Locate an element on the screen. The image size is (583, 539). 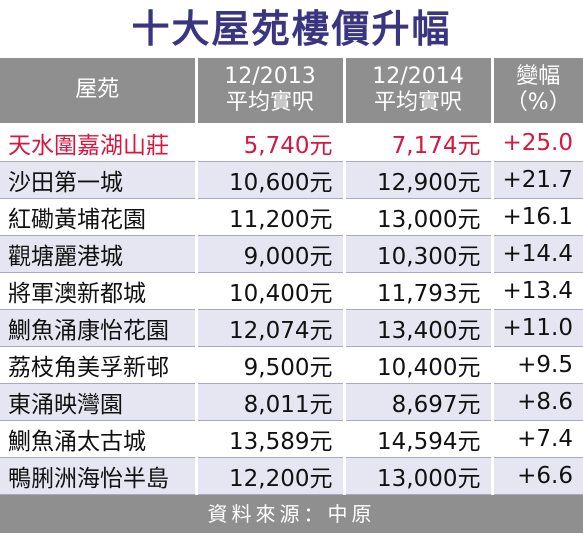
table-row: 鰂魚涌康怡花園 12,074元 13,400元 +11.0 is located at coordinates (291, 327).